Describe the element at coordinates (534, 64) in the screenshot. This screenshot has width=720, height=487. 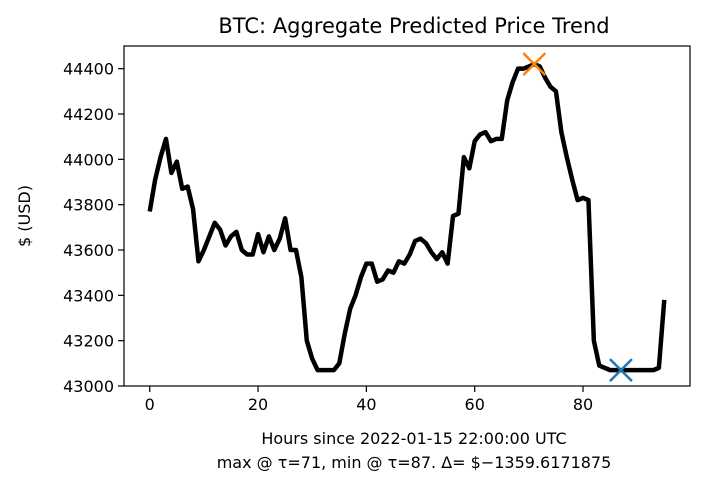
I see `max-marker` at that location.